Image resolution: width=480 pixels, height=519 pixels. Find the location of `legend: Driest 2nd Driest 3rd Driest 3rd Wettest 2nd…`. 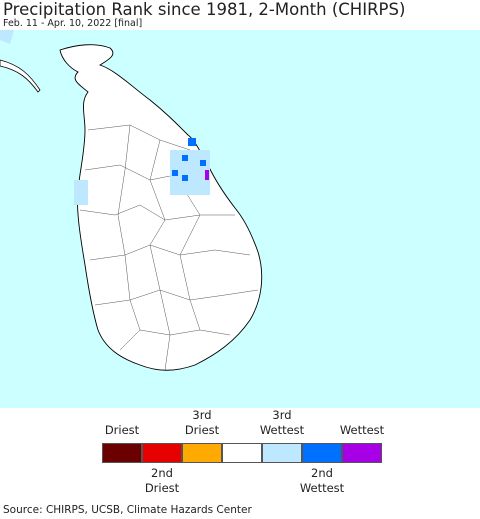

legend: Driest 2nd Driest 3rd Driest 3rd Wettest 2nd… is located at coordinates (243, 450).